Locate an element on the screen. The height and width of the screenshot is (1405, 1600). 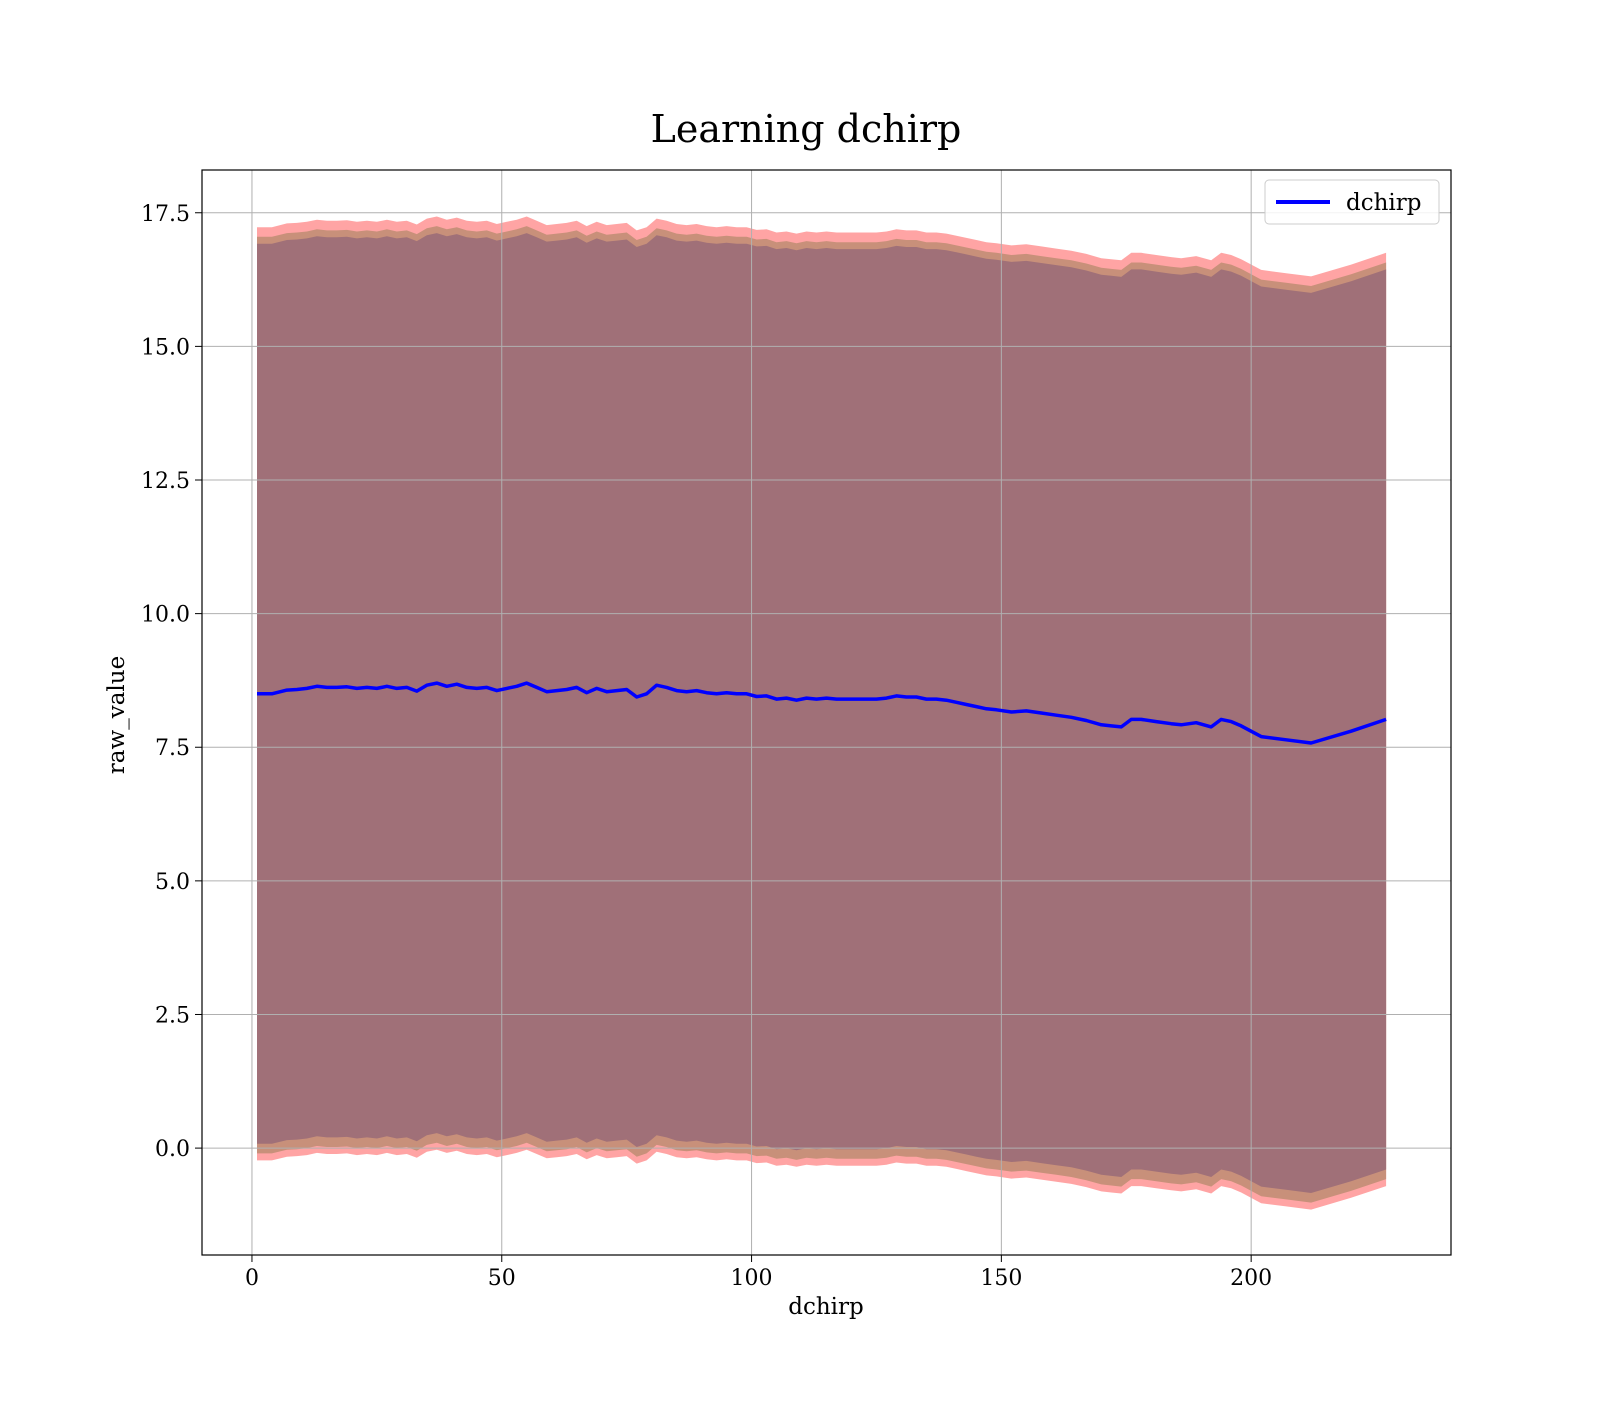
y-axis-label: raw_value is located at coordinates (117, 715).